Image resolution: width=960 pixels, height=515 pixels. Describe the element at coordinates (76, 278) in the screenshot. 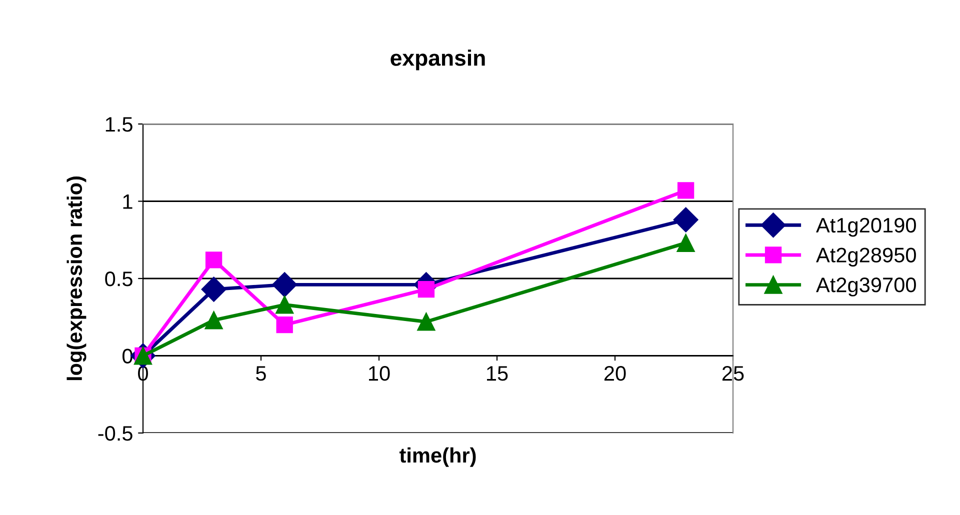

I see `y-axis-title: log(expression ratio)` at that location.